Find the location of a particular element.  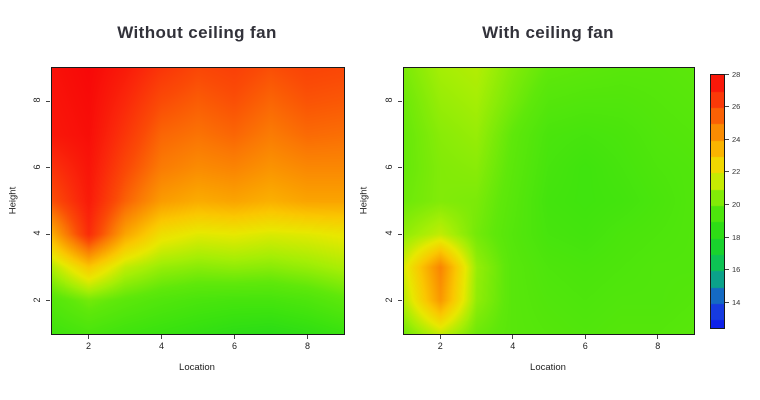

y-tick-label-right: 6 is located at coordinates (389, 167).